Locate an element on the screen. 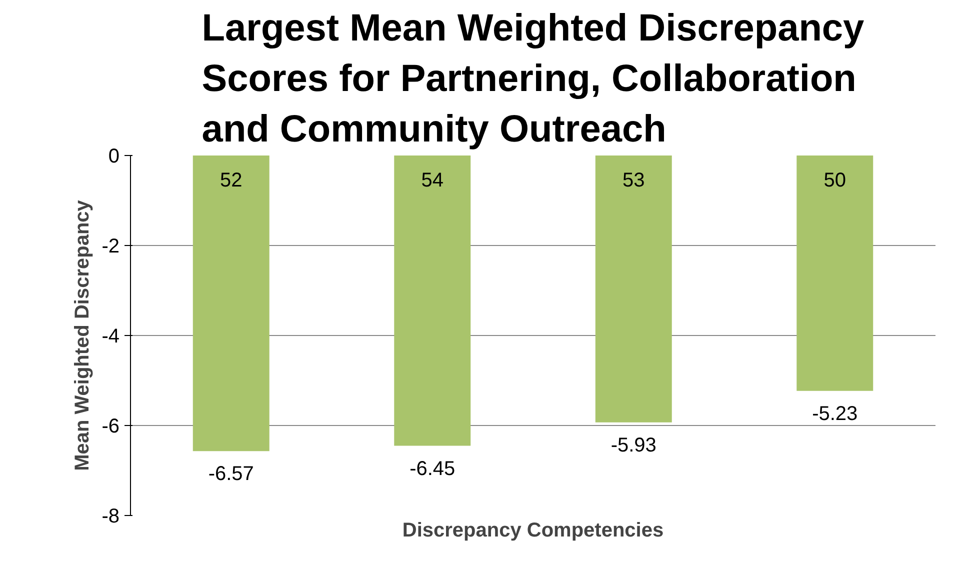 This screenshot has height=581, width=961. data-label: -5.93 is located at coordinates (633, 445).